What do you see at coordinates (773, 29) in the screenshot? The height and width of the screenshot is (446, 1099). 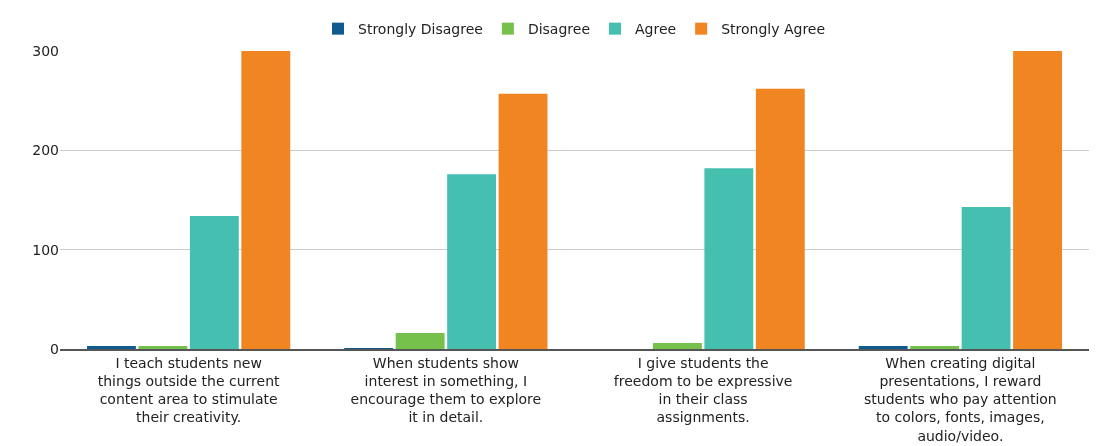 I see `legend-label: Strongly Agree` at bounding box center [773, 29].